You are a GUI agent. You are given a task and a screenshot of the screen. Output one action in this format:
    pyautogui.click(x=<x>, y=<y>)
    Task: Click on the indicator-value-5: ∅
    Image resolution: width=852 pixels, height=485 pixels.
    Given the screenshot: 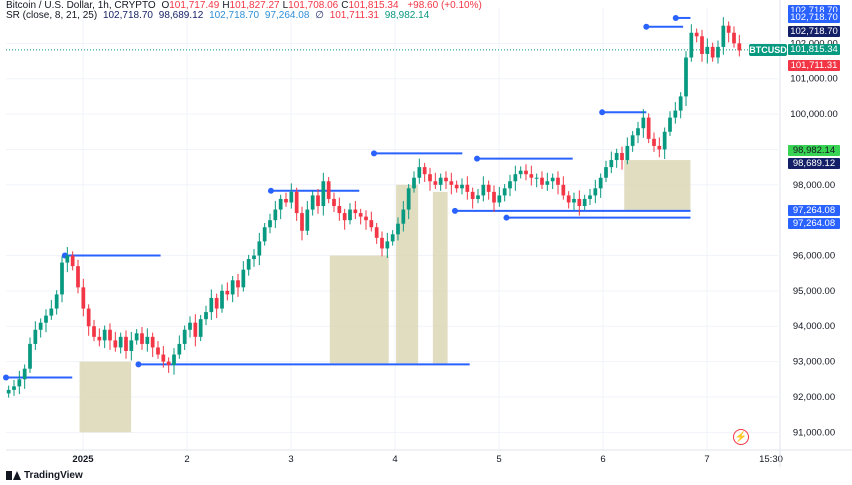 What is the action you would take?
    pyautogui.click(x=319, y=15)
    